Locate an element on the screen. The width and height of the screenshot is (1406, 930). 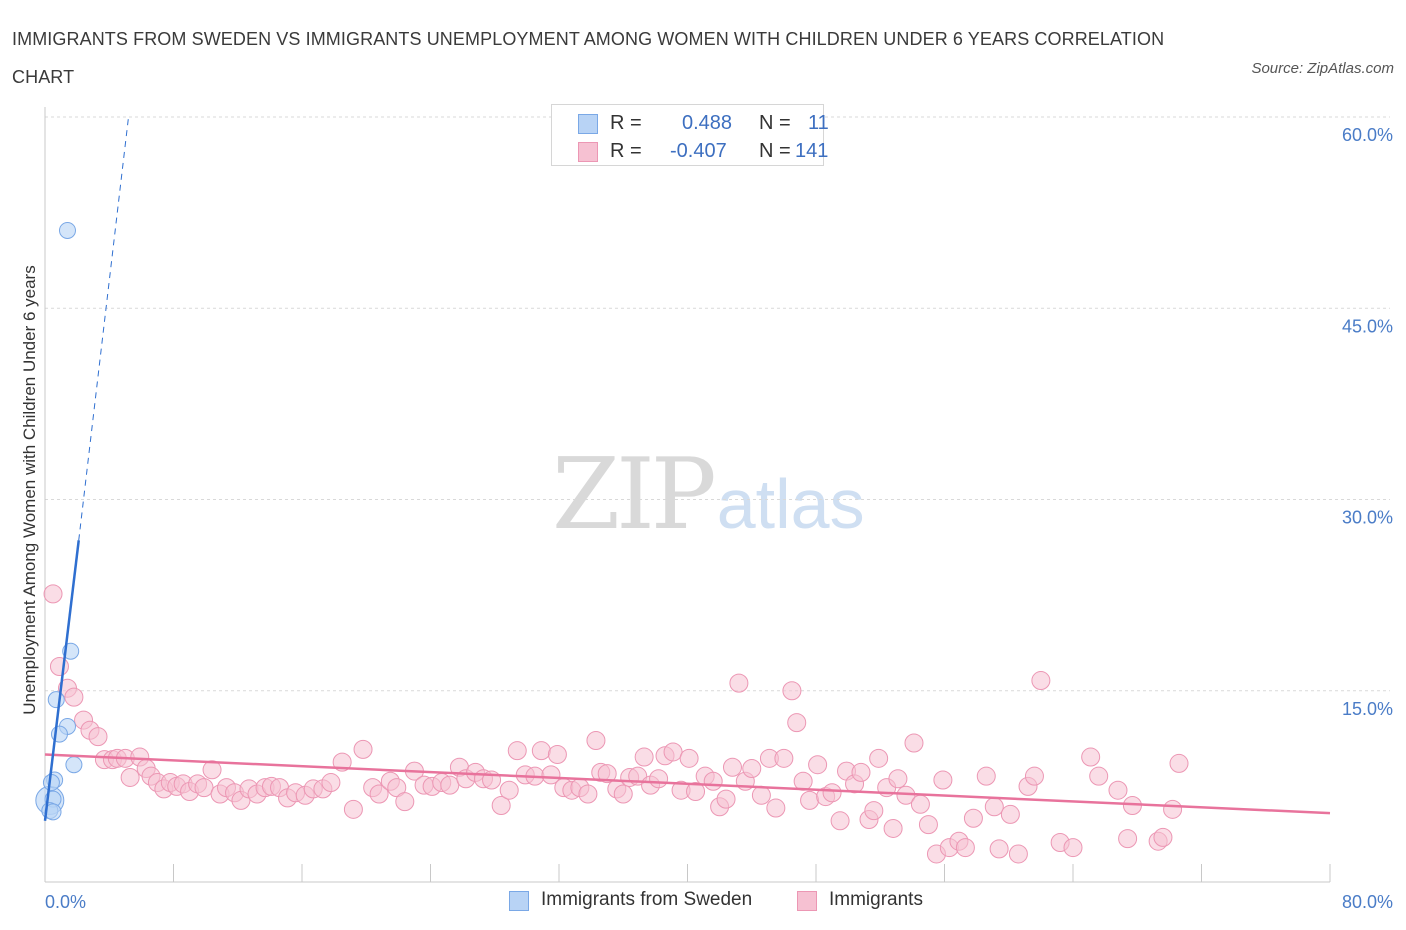
source-credit: Source: ZipAtlas.com is located at coordinates (1322, 68).